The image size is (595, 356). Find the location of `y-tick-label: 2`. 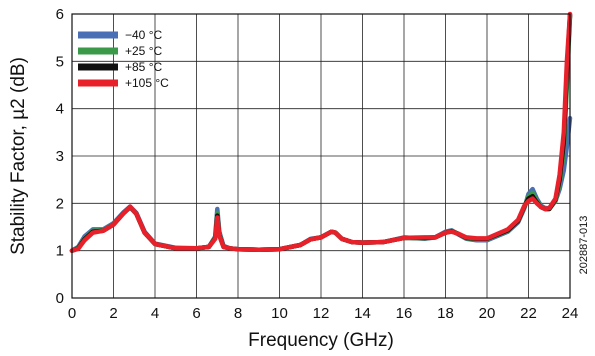

y-tick-label: 2 is located at coordinates (60, 203).